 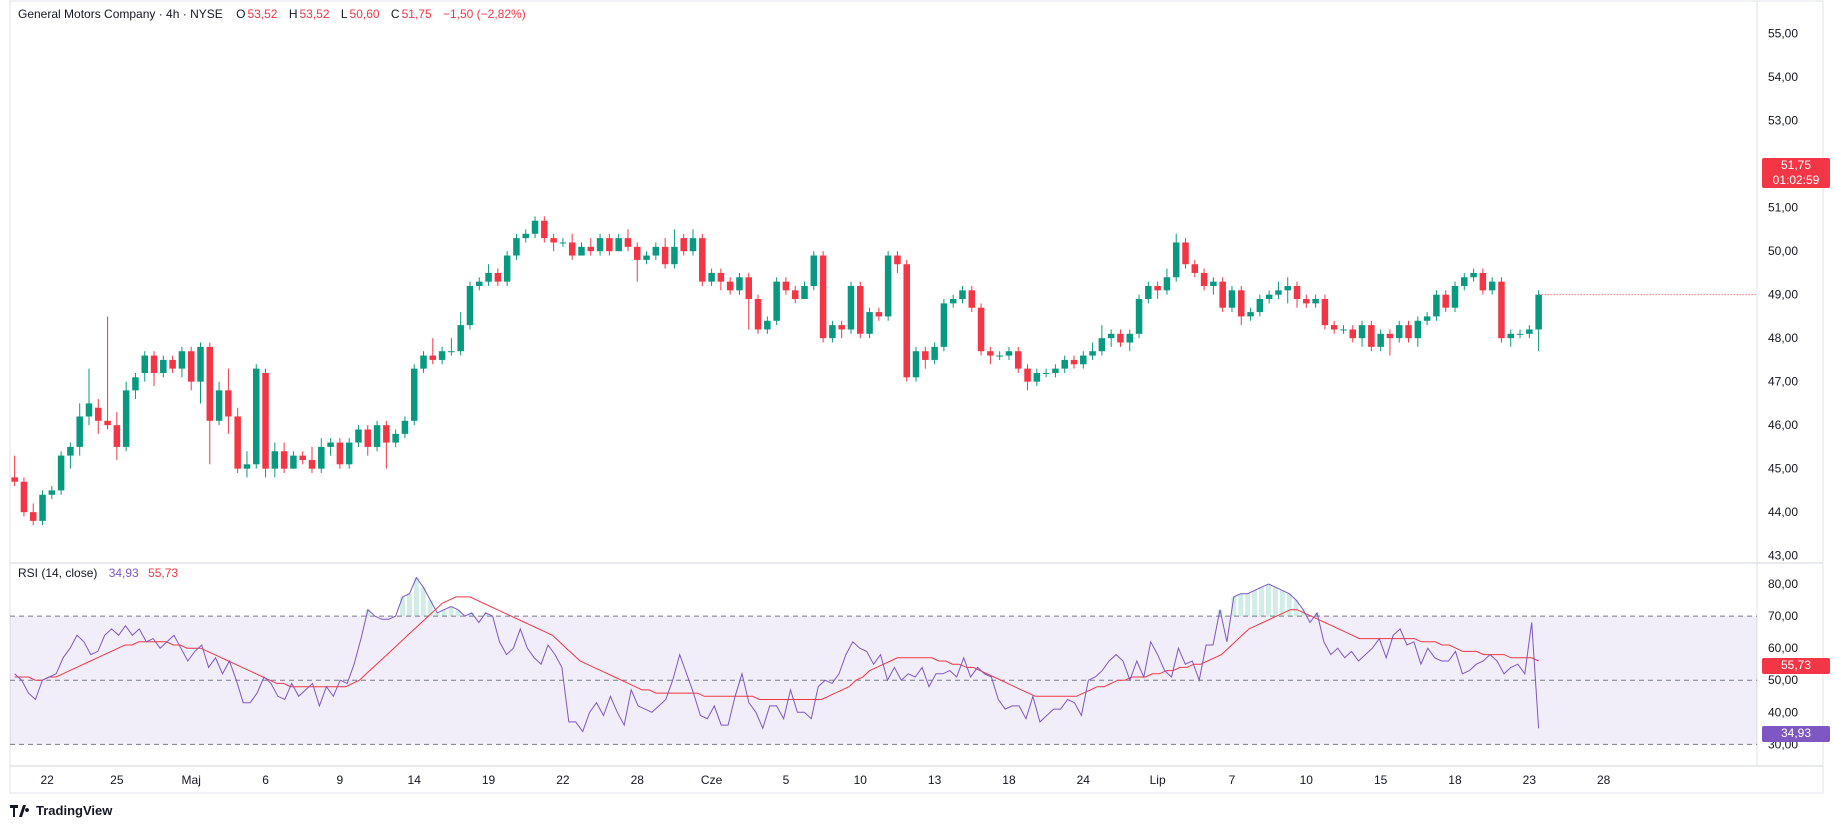 What do you see at coordinates (1232, 780) in the screenshot?
I see `time-tick-label: 7` at bounding box center [1232, 780].